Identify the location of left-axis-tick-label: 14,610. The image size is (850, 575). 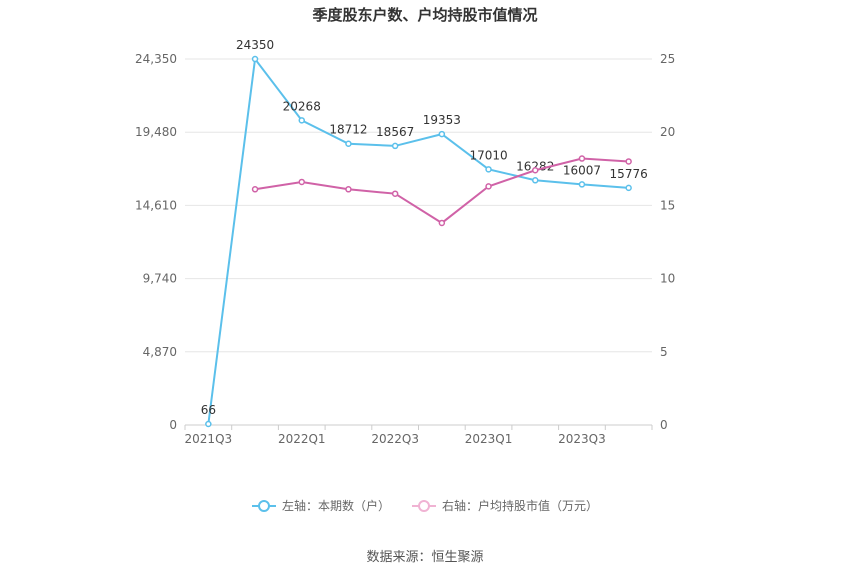
(156, 205).